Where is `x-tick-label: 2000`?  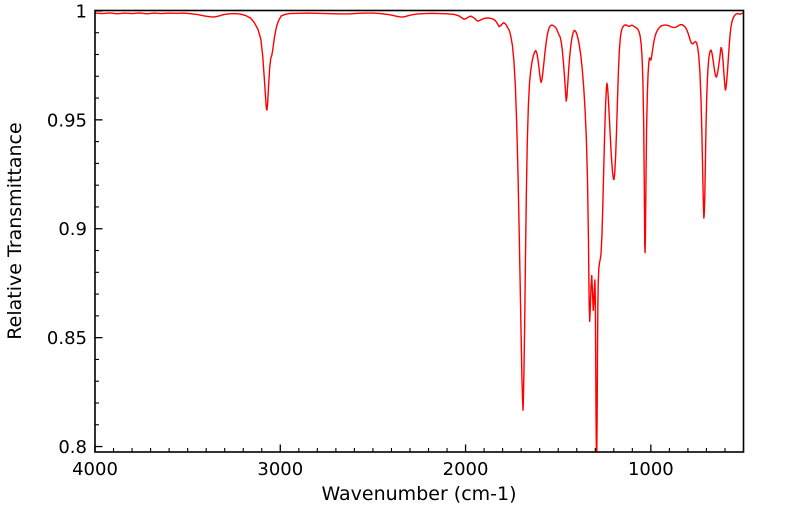
x-tick-label: 2000 is located at coordinates (466, 469).